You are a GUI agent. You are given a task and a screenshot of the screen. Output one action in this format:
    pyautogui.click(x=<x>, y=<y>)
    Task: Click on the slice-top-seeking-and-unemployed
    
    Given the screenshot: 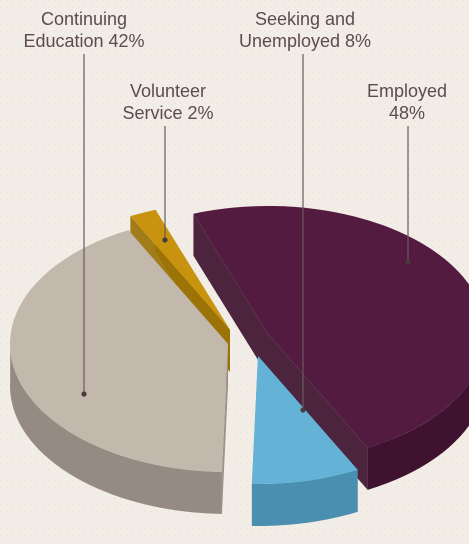 What is the action you would take?
    pyautogui.click(x=304, y=420)
    